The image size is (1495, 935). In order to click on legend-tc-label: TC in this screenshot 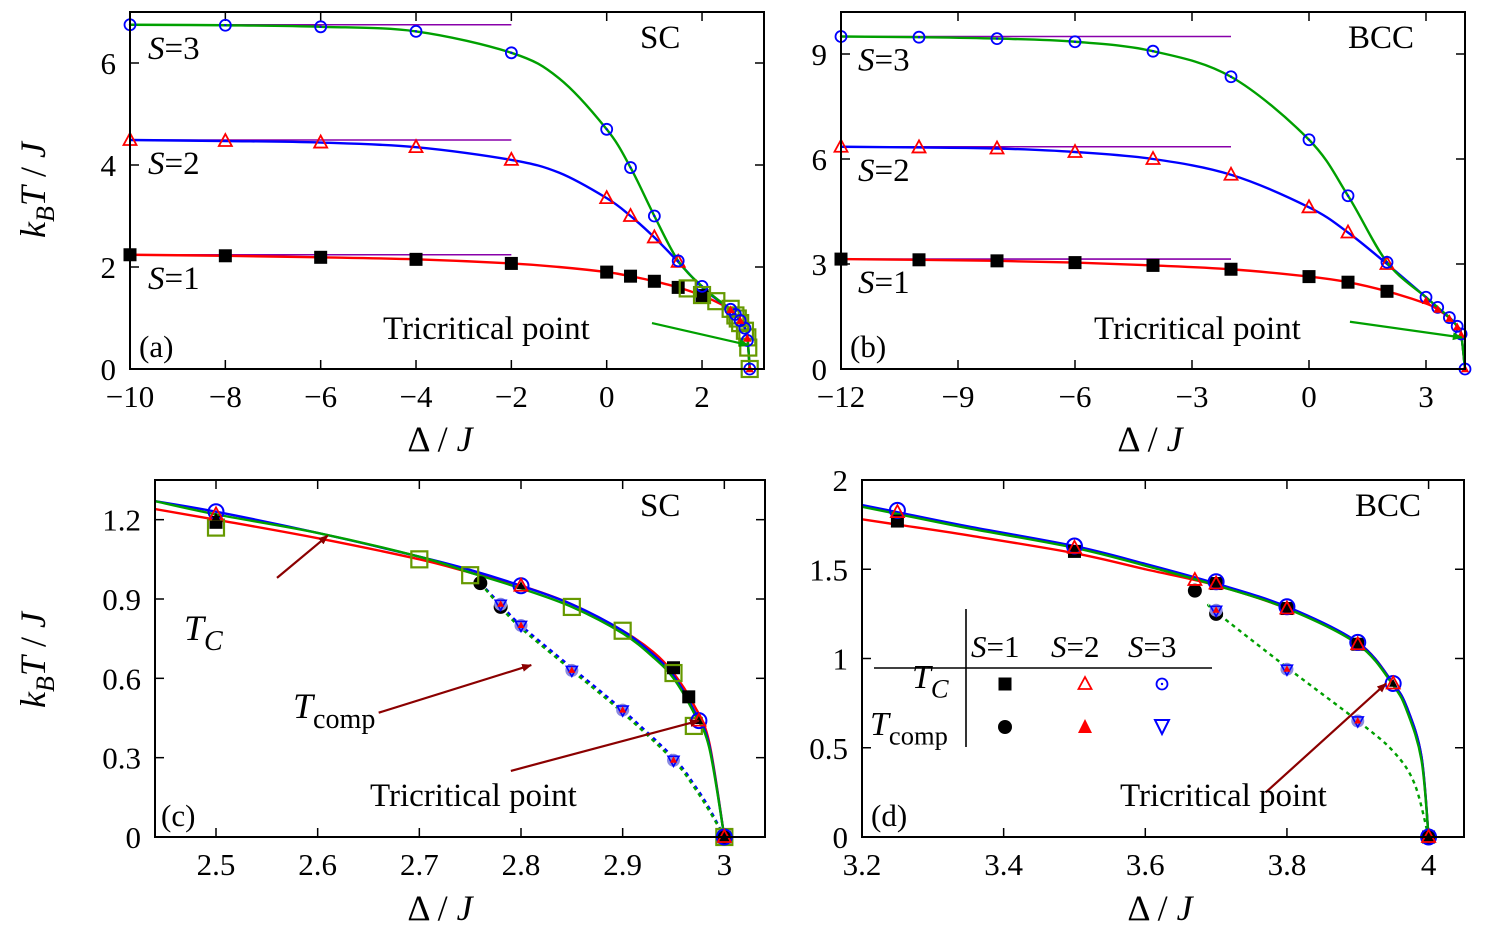, I will do `click(930, 681)`.